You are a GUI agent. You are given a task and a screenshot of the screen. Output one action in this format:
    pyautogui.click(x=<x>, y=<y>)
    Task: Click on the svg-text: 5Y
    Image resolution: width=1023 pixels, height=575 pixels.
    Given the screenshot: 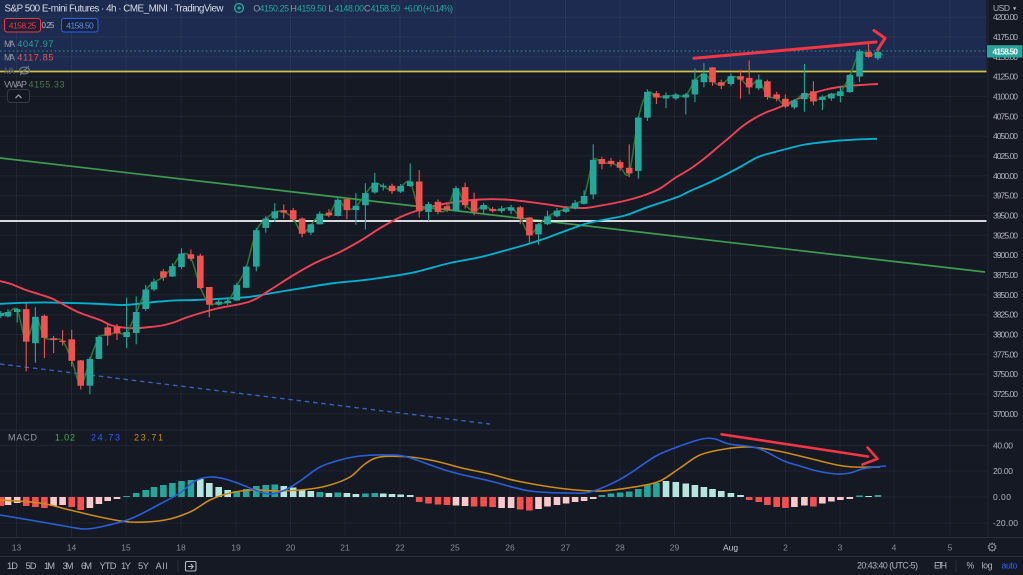 What is the action you would take?
    pyautogui.click(x=143, y=566)
    